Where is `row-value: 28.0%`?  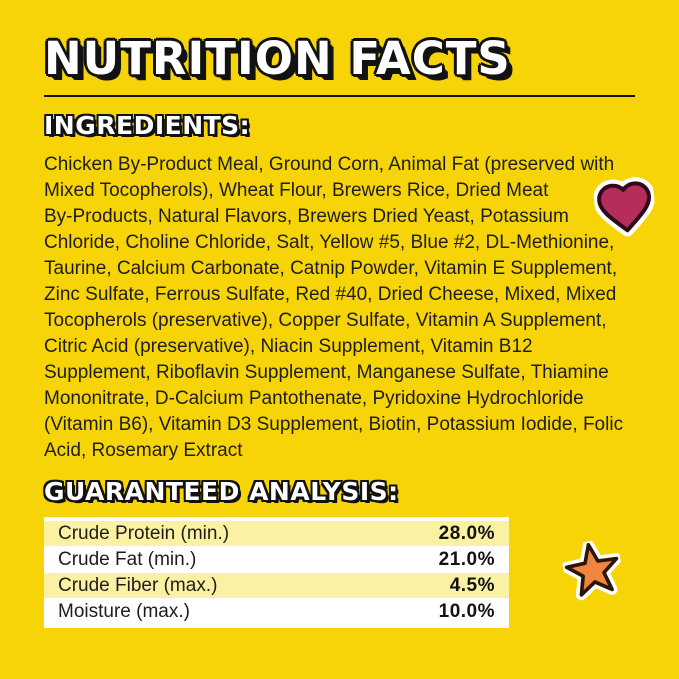 row-value: 28.0% is located at coordinates (466, 533).